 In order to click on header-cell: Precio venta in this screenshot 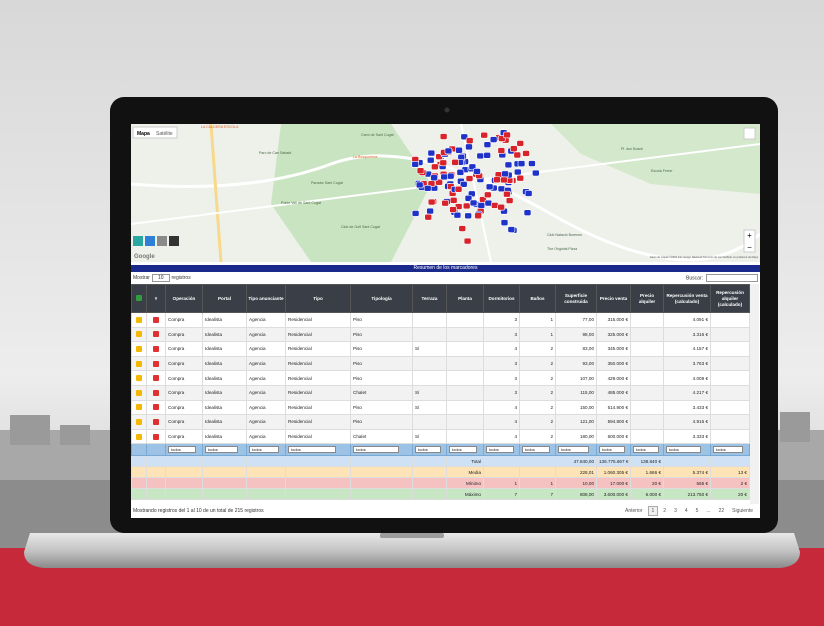, I will do `click(613, 298)`.